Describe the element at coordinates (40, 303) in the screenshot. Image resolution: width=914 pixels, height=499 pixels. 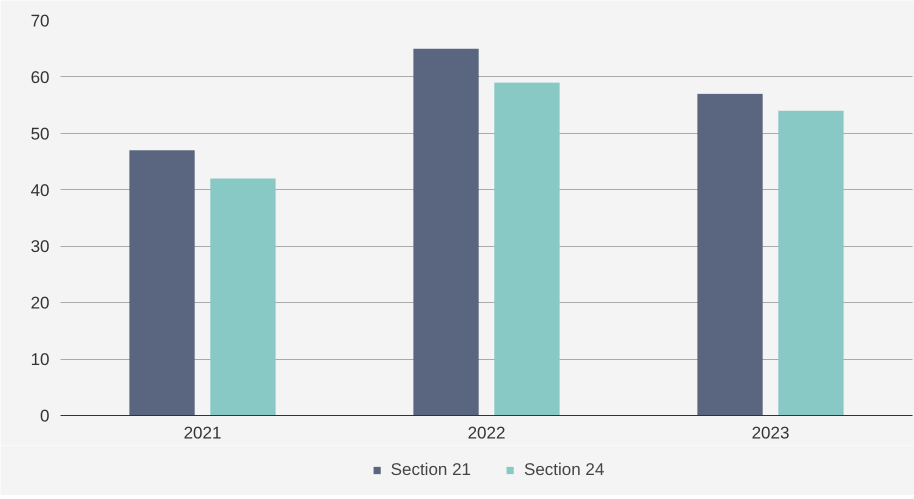
I see `y-tick-label: 20` at that location.